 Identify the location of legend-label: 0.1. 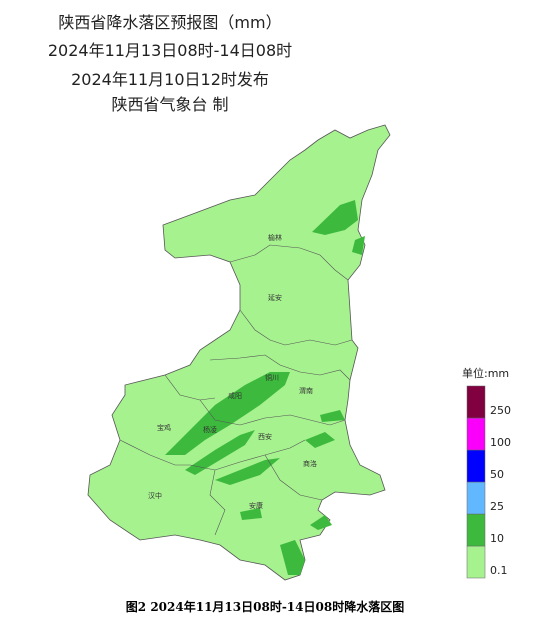
(499, 570).